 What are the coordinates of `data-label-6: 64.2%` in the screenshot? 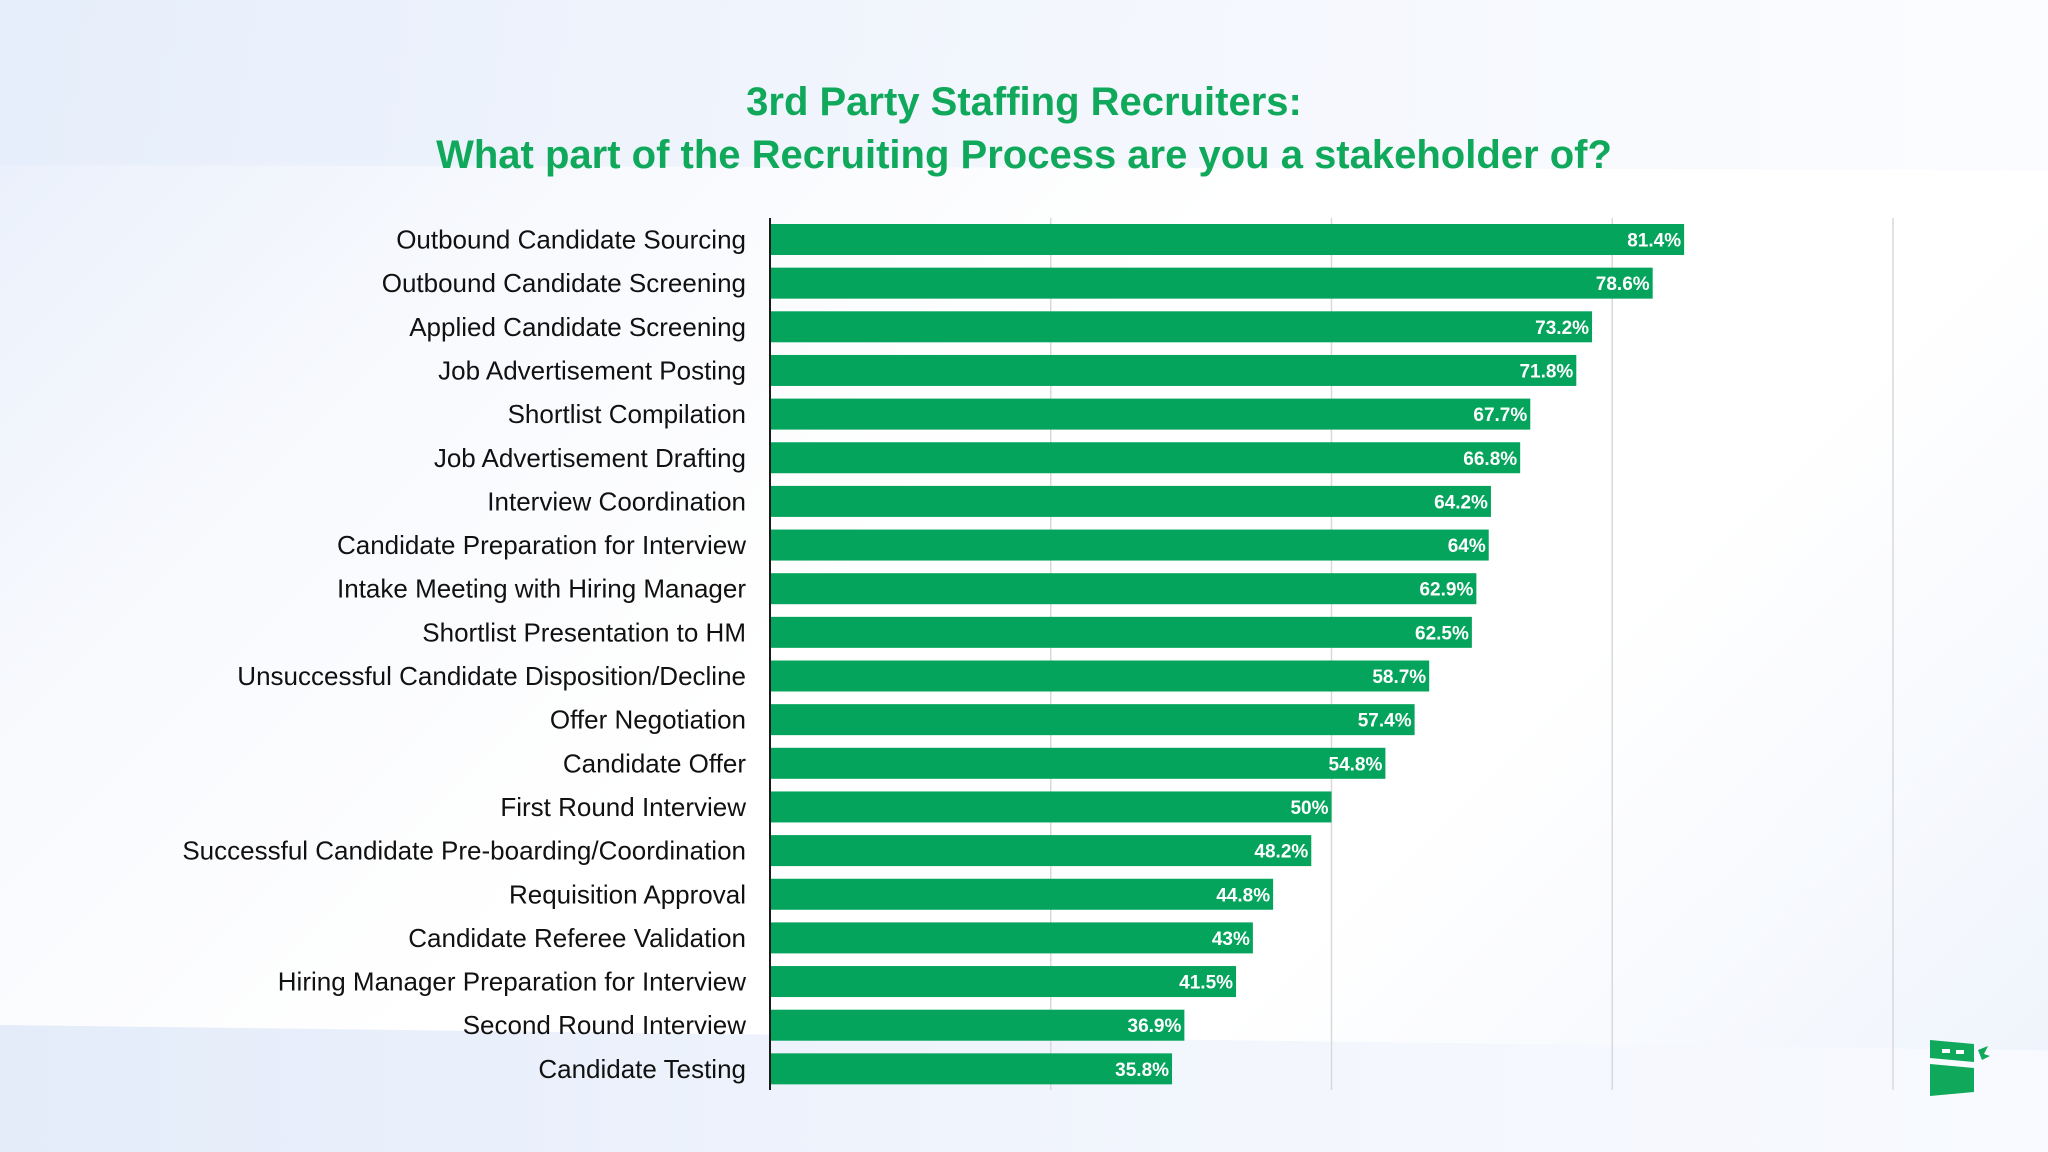 It's located at (1461, 502).